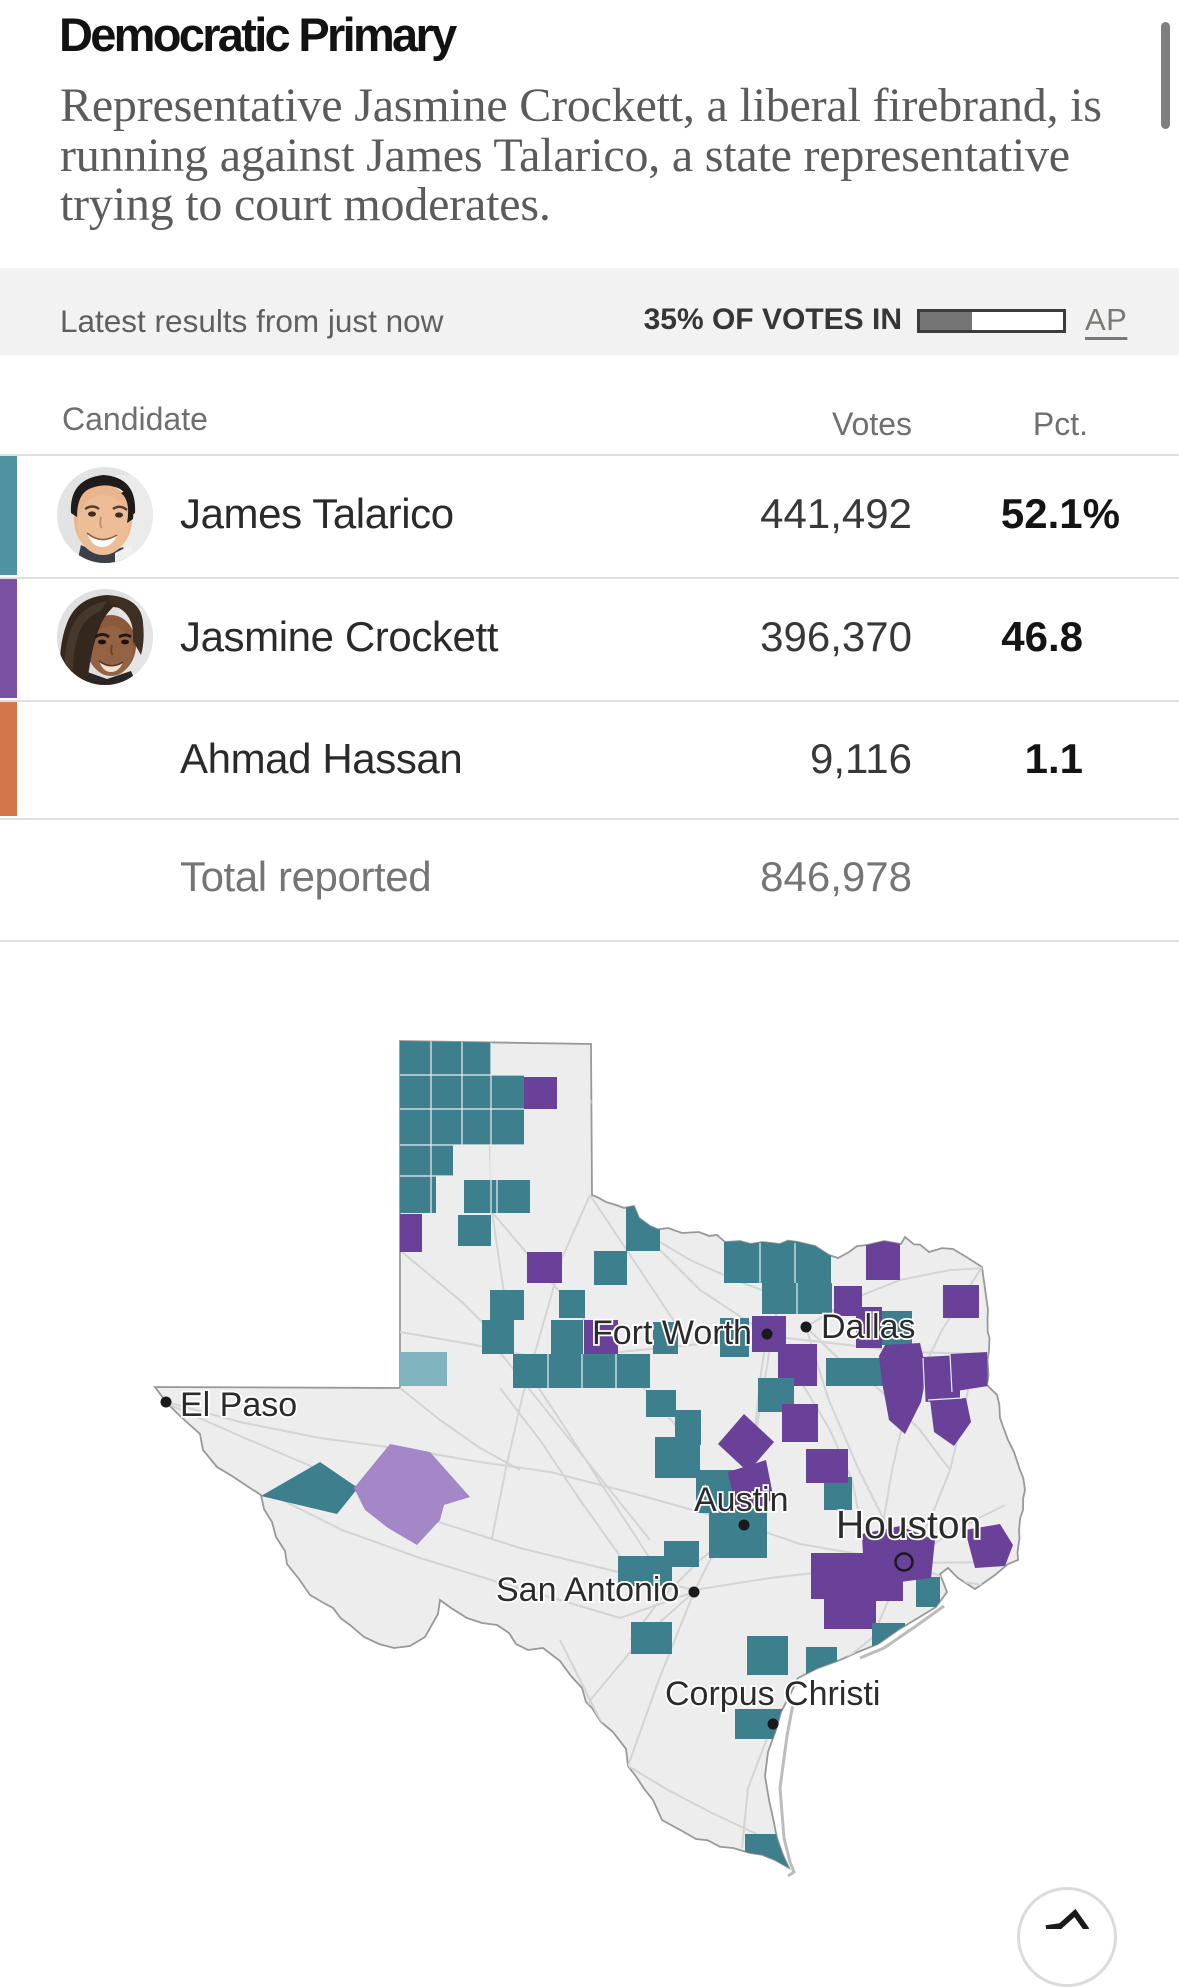  Describe the element at coordinates (672, 1333) in the screenshot. I see `svg-text: Fort Worth` at that location.